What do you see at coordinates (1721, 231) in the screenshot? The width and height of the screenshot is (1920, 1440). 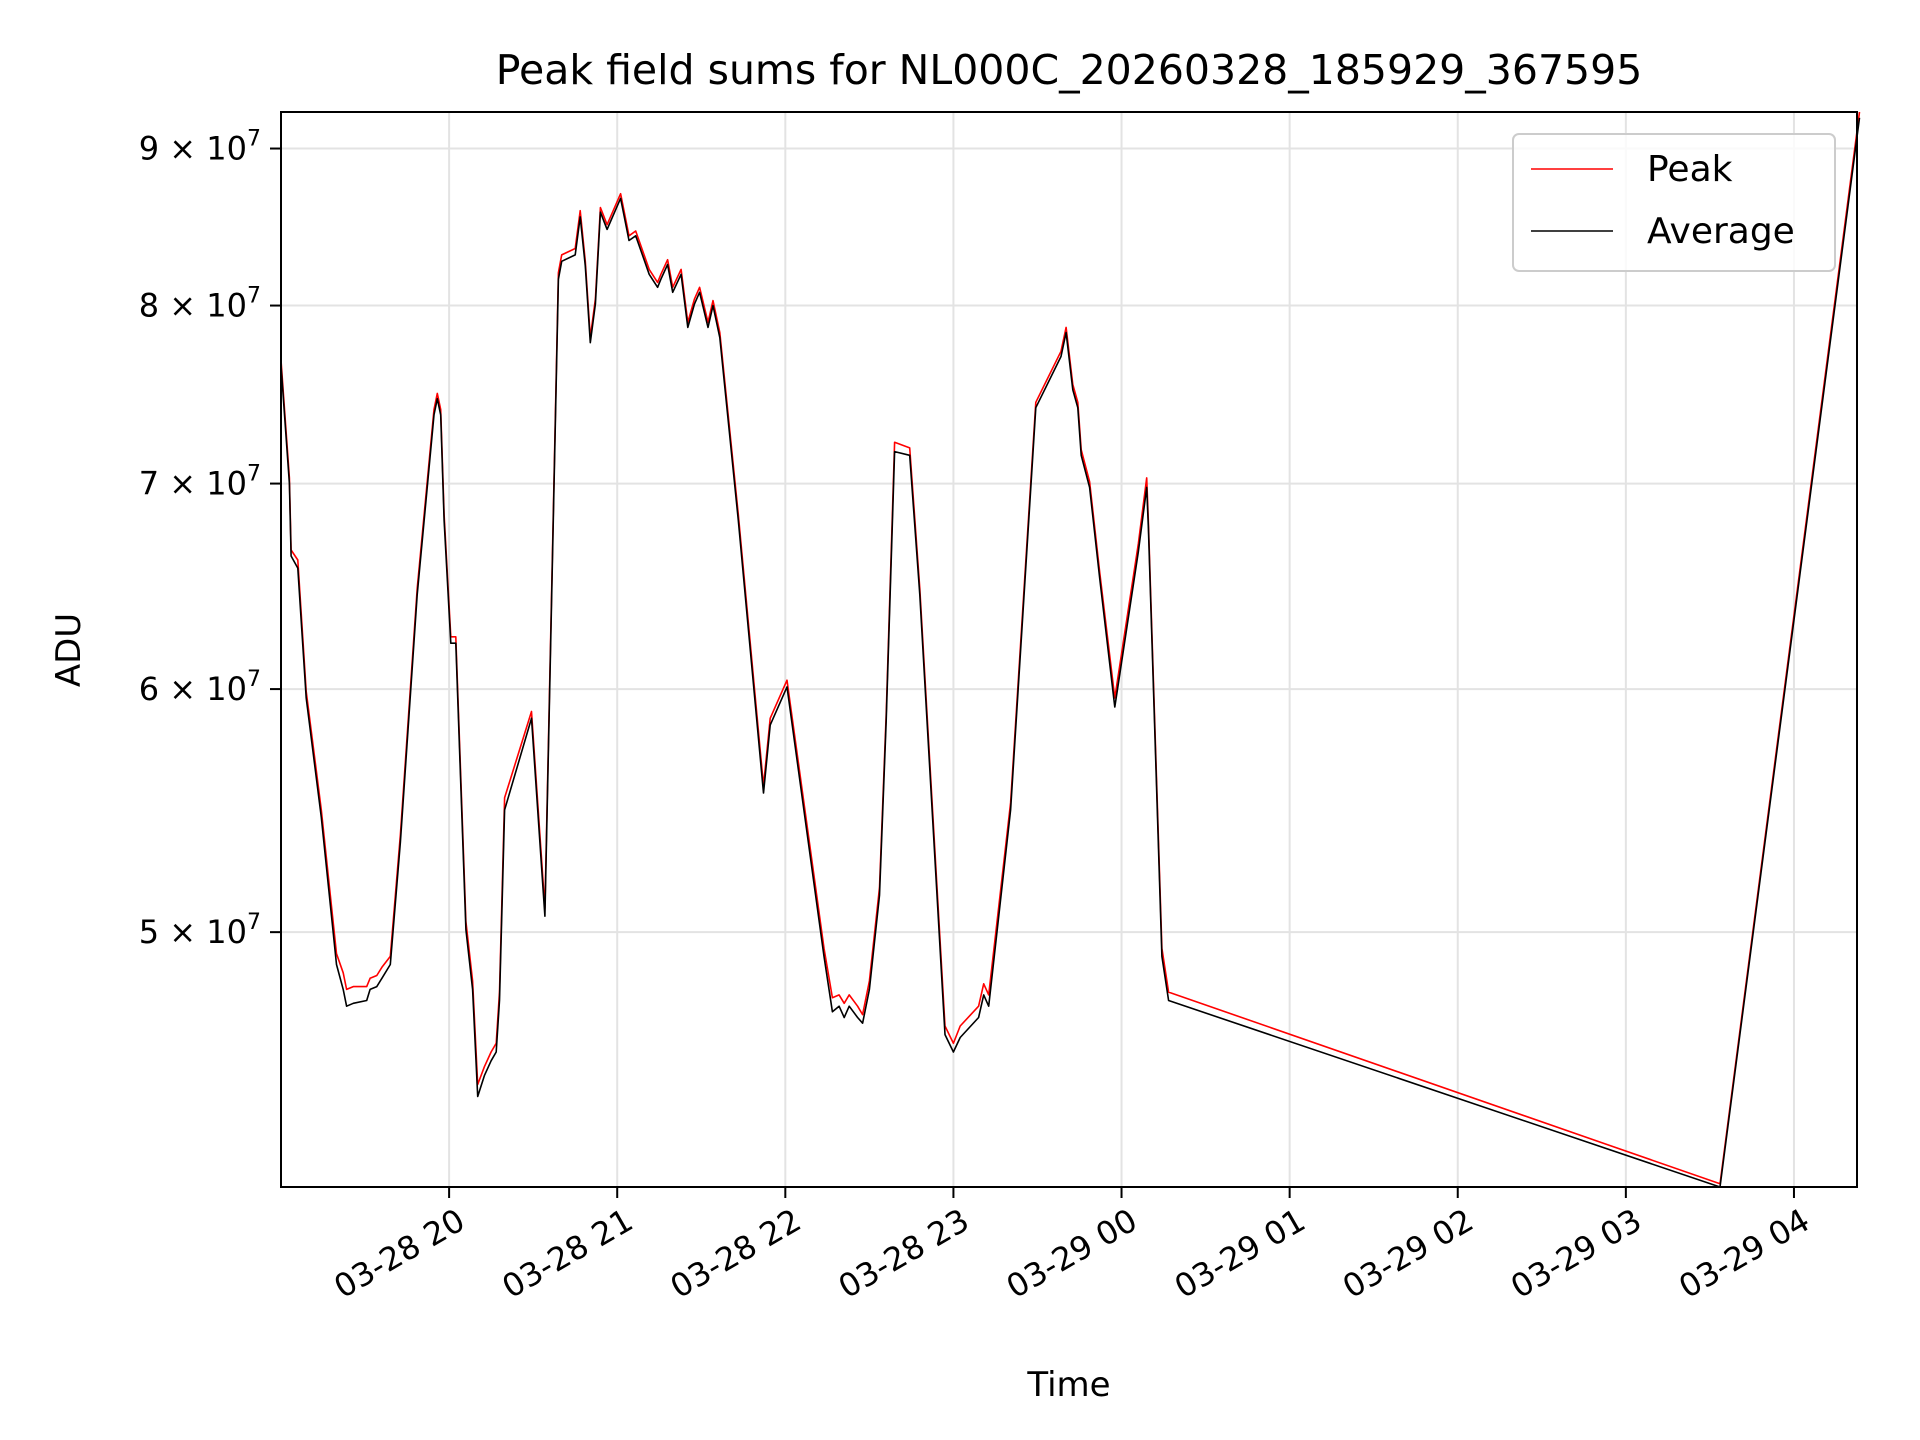 I see `legend-label-average: Average` at bounding box center [1721, 231].